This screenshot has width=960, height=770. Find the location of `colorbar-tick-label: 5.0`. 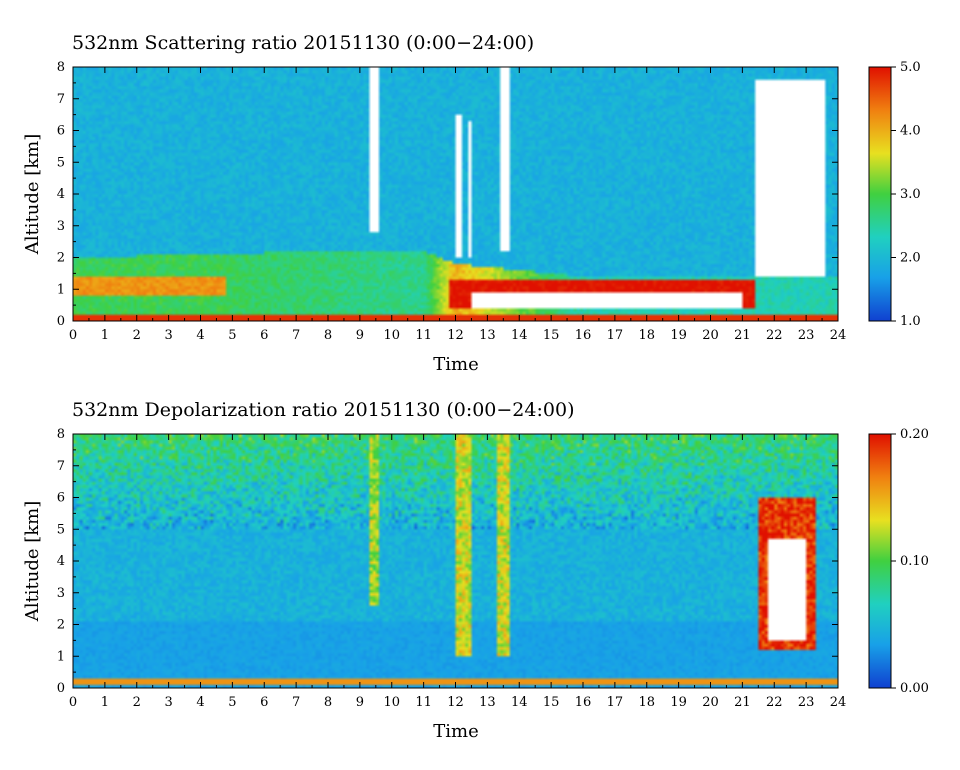

colorbar-tick-label: 5.0 is located at coordinates (910, 67).